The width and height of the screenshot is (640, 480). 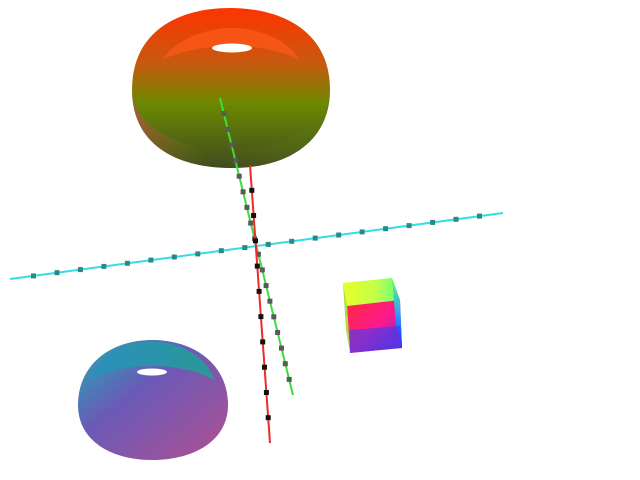 What do you see at coordinates (260, 304) in the screenshot?
I see `z-axis-line` at bounding box center [260, 304].